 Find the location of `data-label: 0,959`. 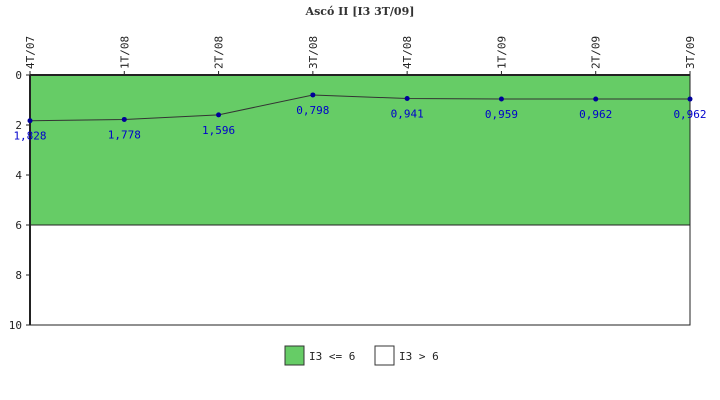

data-label: 0,959 is located at coordinates (501, 114).